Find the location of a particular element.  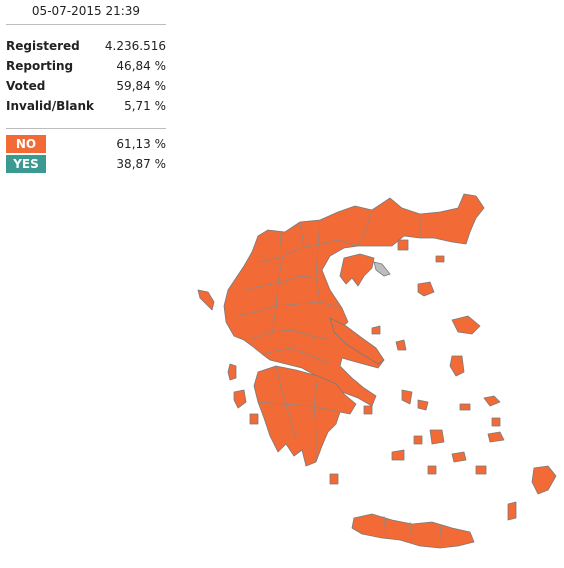

crete-island is located at coordinates (413, 531).